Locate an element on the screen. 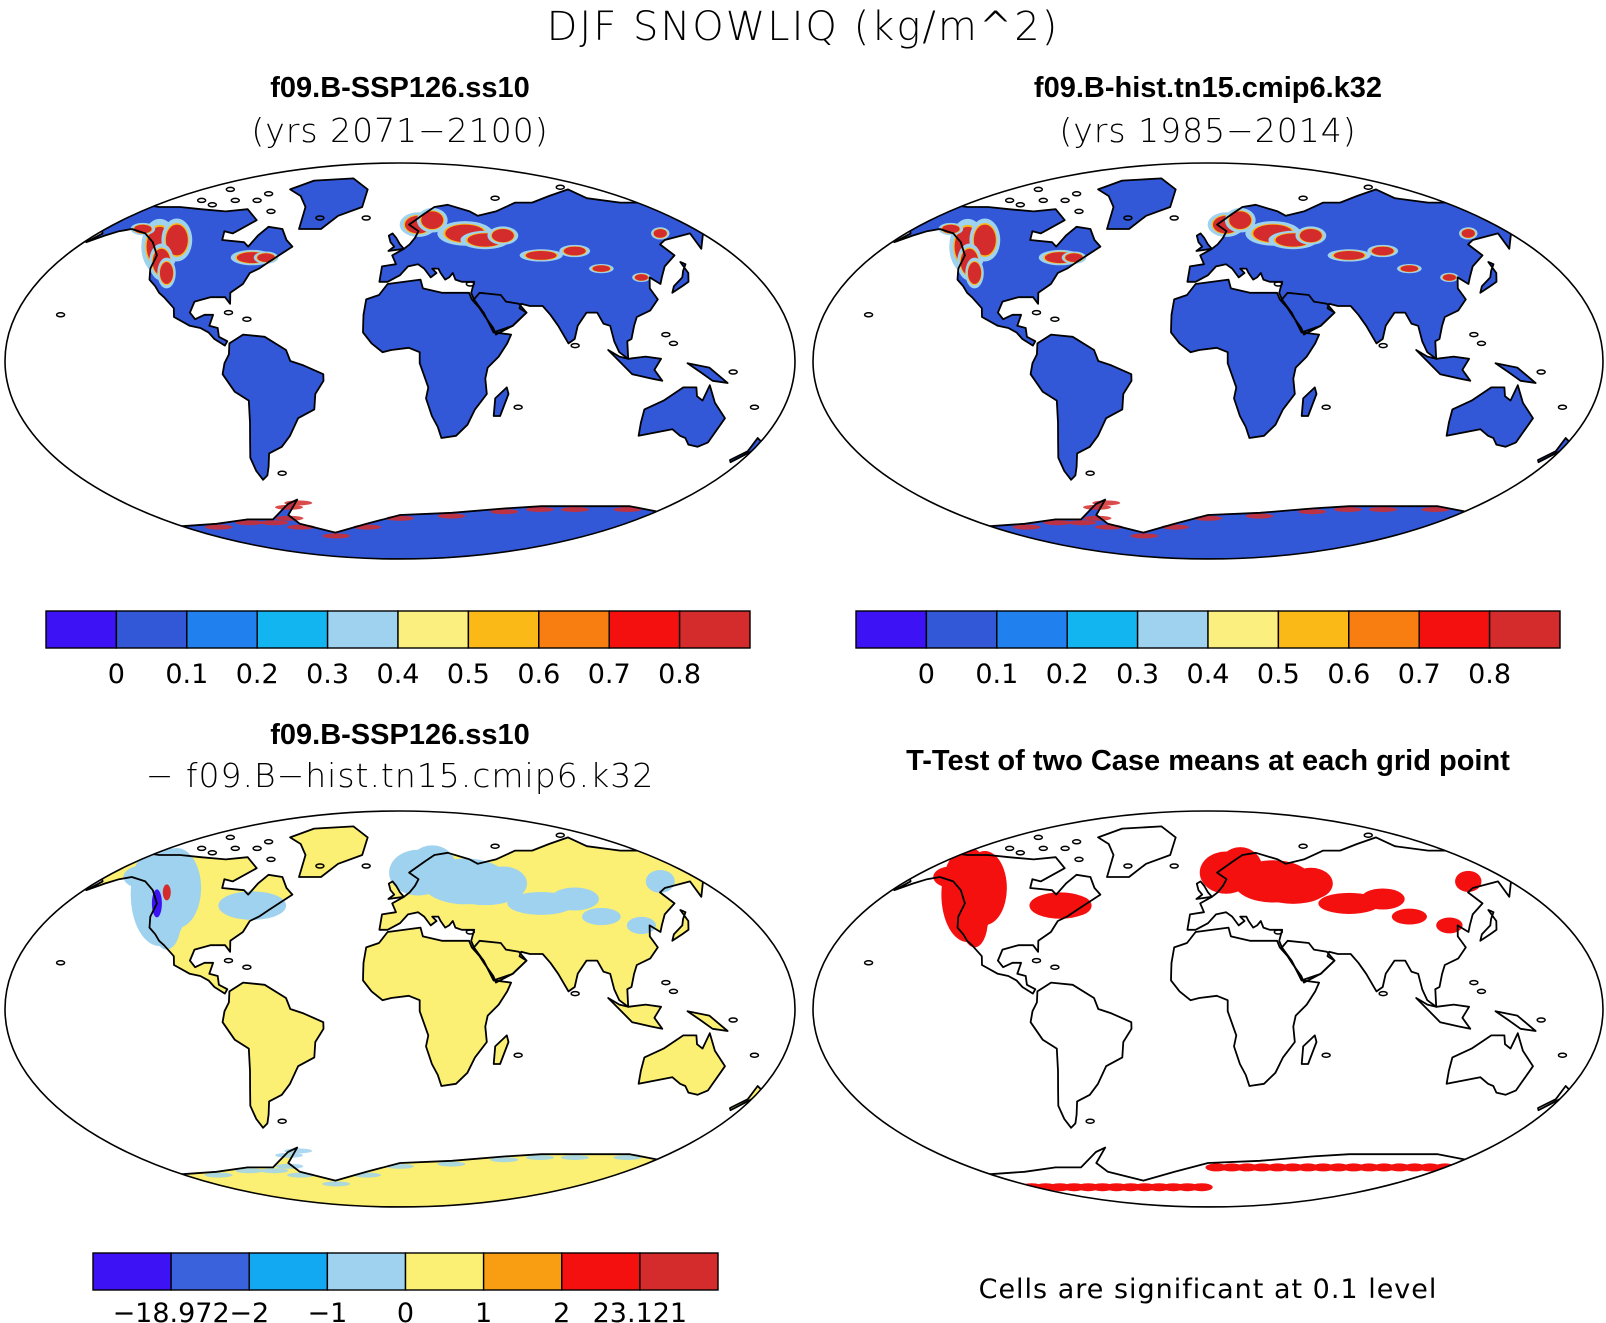 This screenshot has width=1606, height=1323. coastline-greenland is located at coordinates (1137, 203).